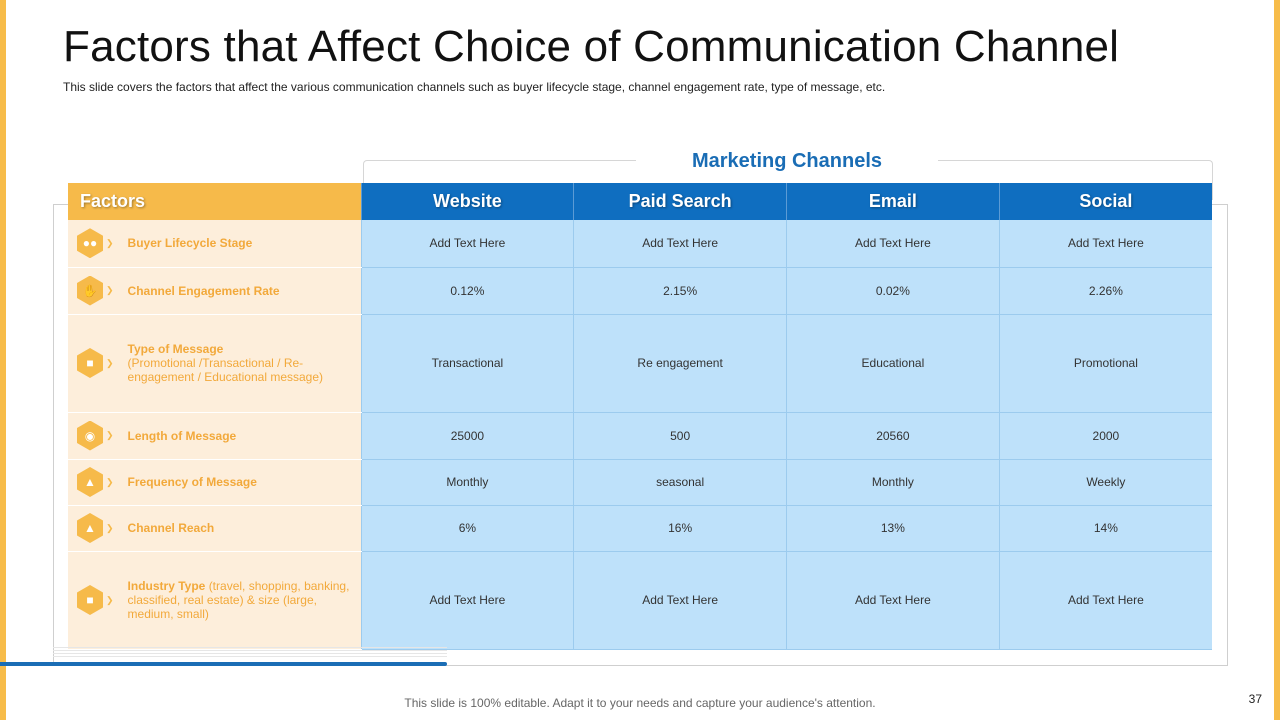 This screenshot has width=1280, height=720. What do you see at coordinates (680, 201) in the screenshot?
I see `channel-header-paid-search: Paid Search` at bounding box center [680, 201].